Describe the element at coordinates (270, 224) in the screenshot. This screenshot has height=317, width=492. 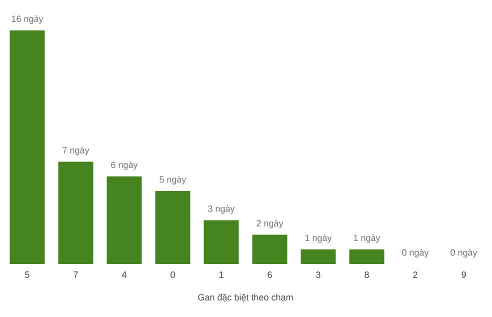
I see `data-label: 2 ngày` at that location.